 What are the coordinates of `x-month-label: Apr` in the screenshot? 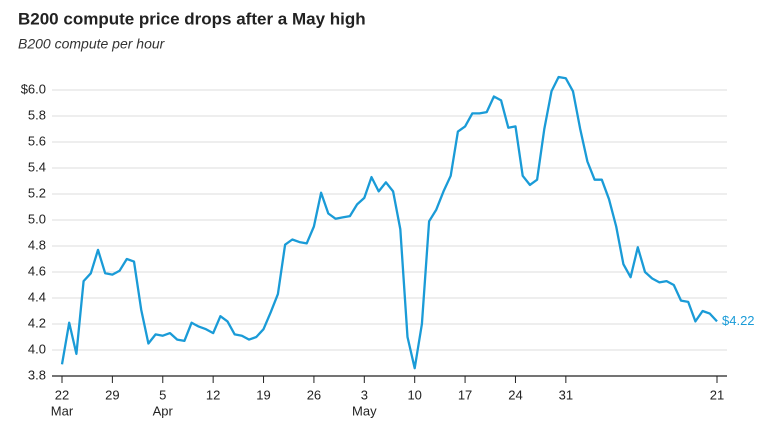 It's located at (163, 410).